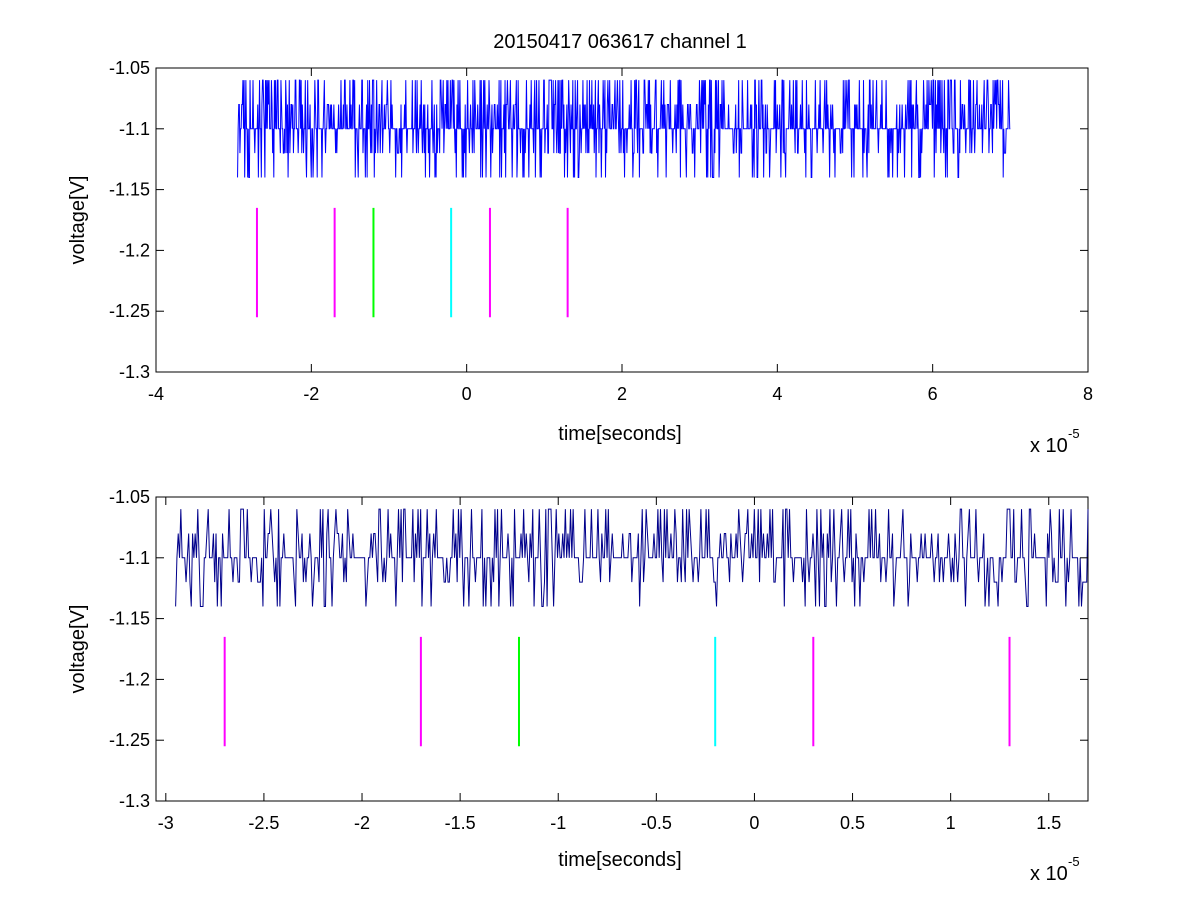  I want to click on top-signal-series, so click(624, 128).